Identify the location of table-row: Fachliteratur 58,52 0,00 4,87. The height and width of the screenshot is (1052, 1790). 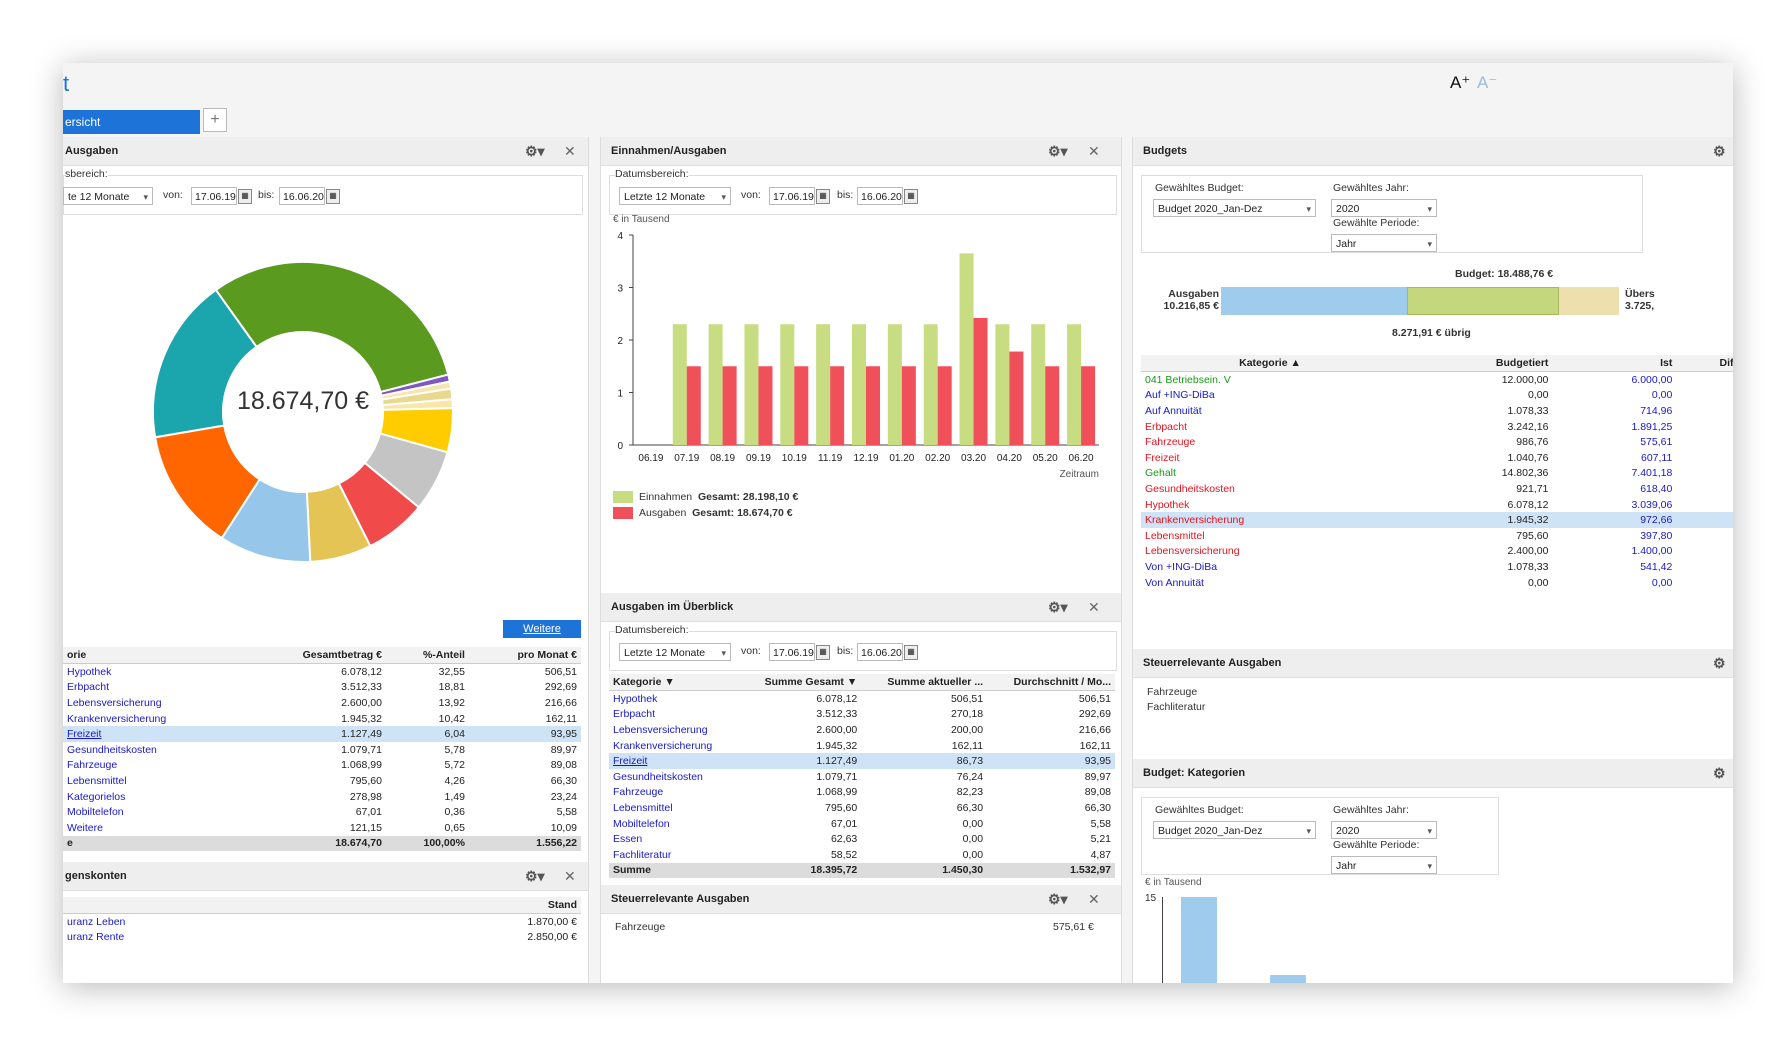
(862, 855).